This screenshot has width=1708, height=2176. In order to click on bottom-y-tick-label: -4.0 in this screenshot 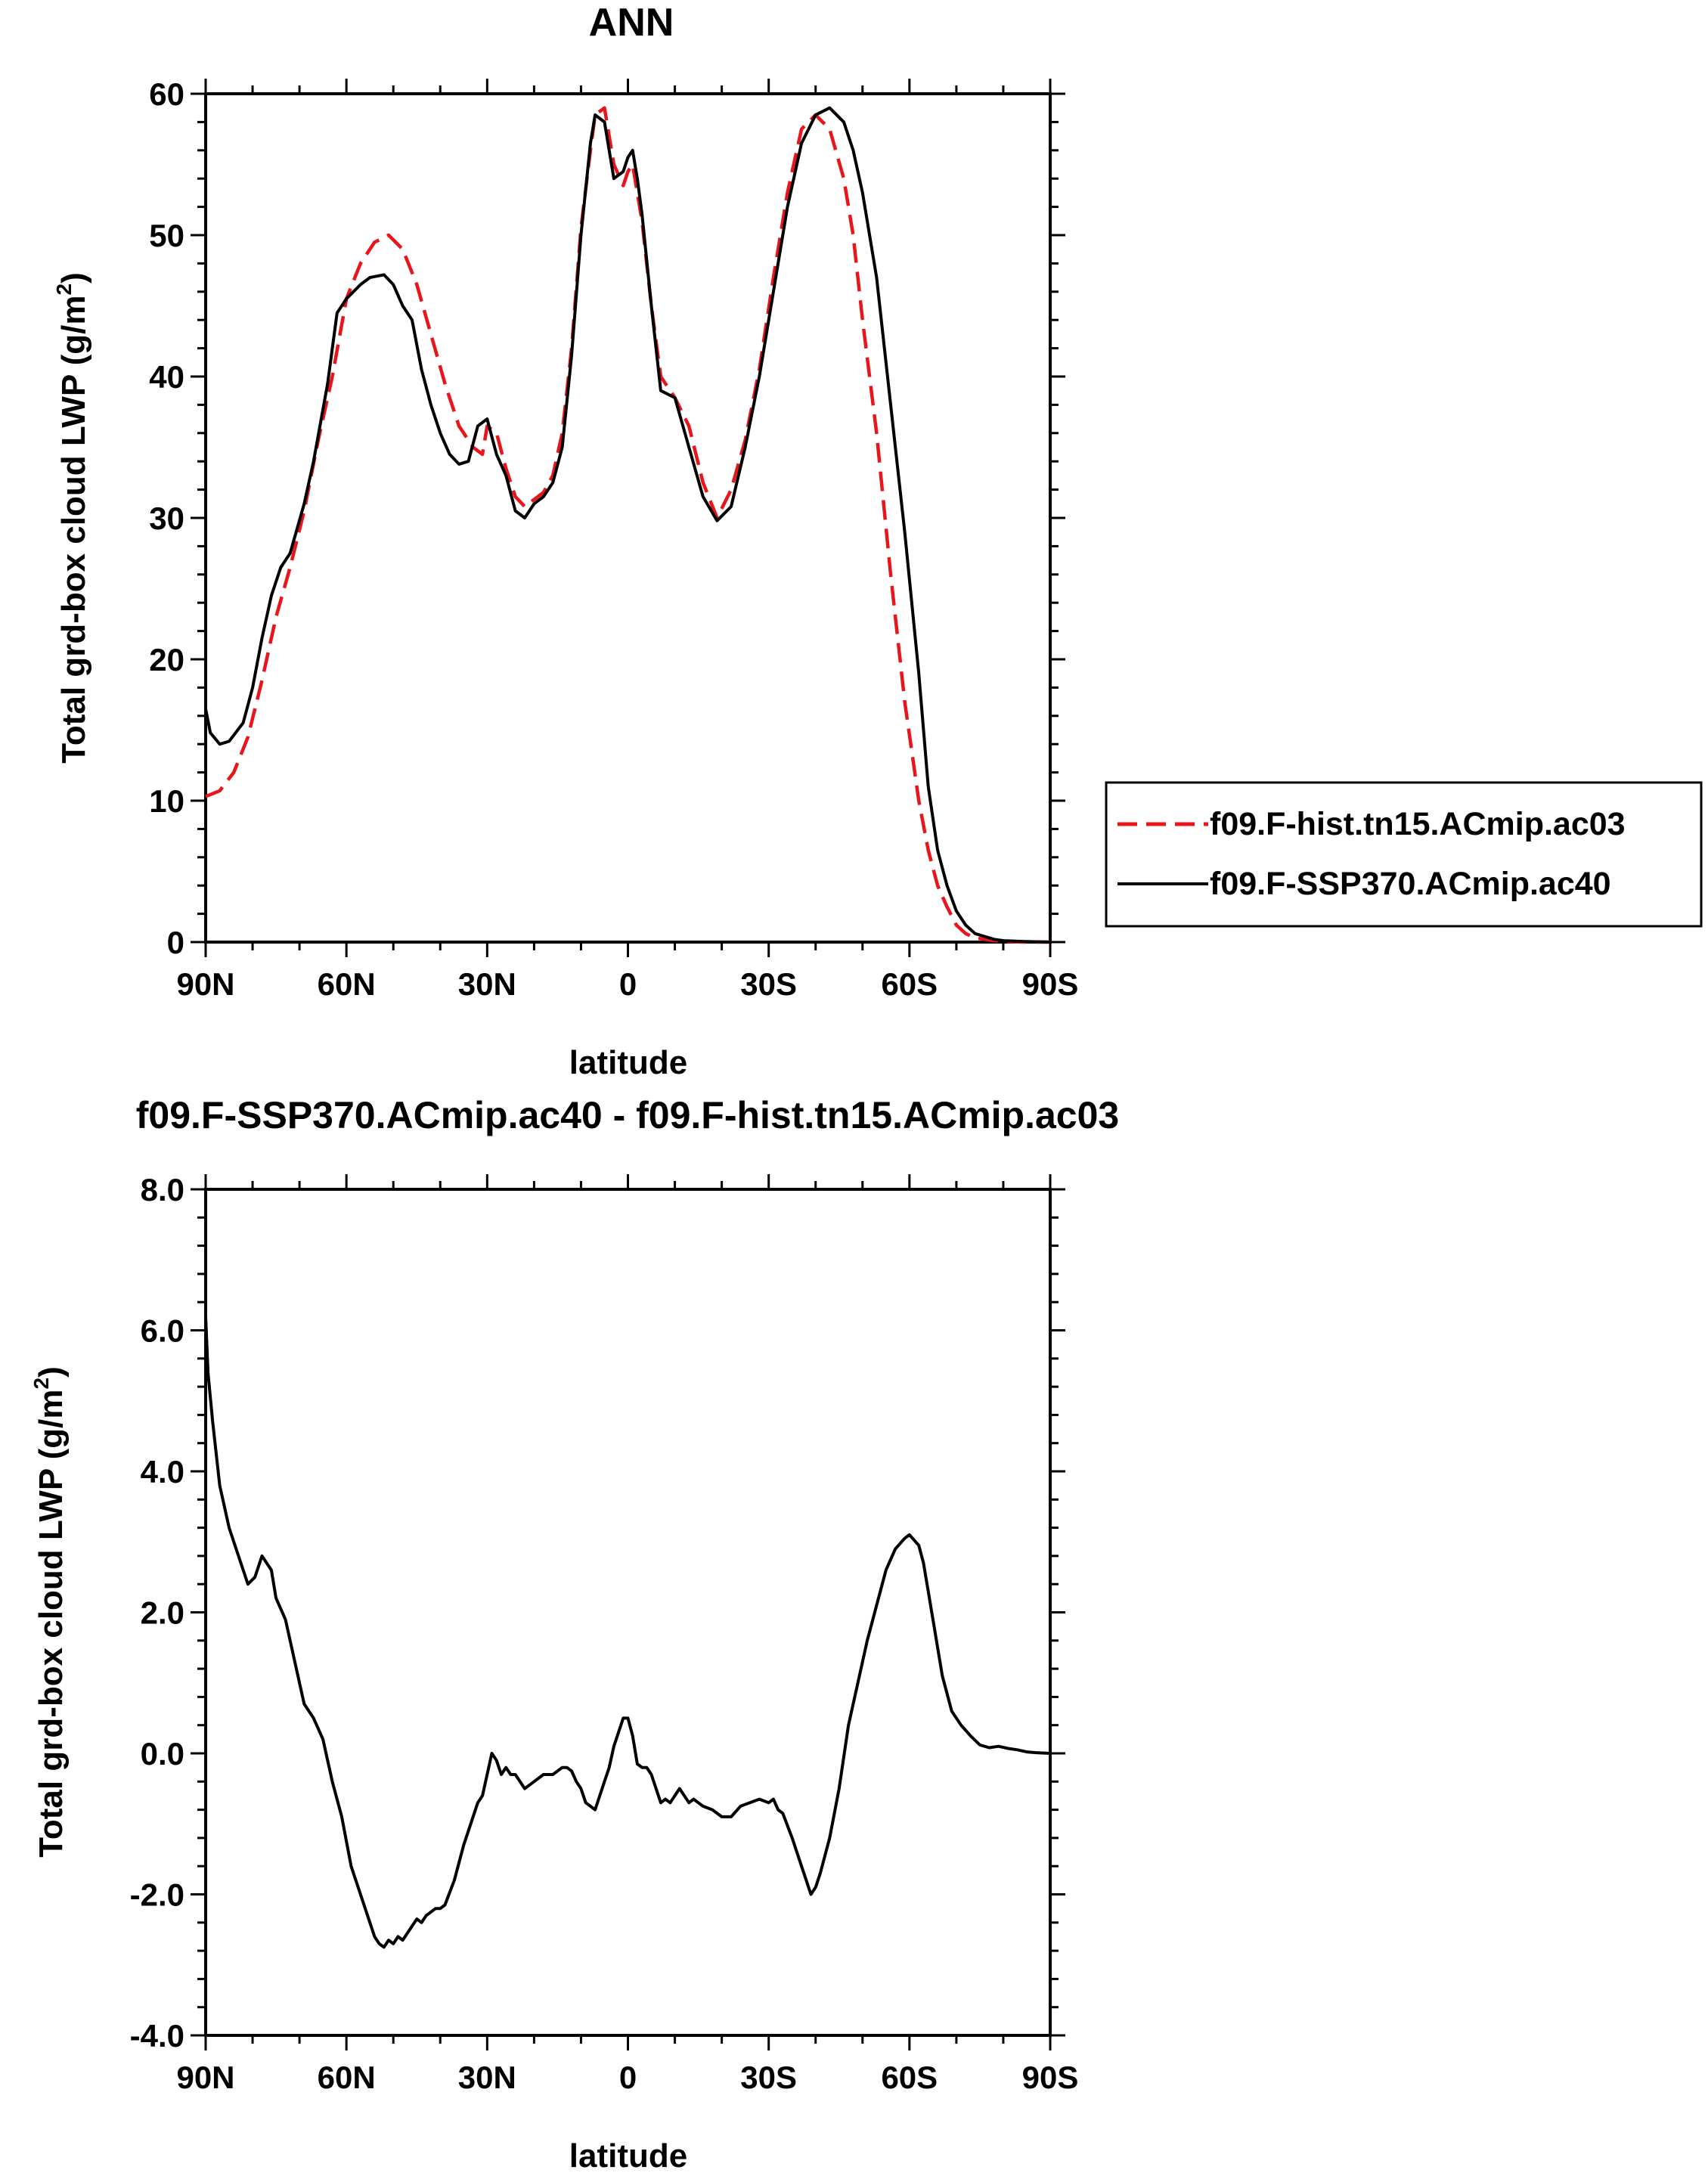, I will do `click(157, 2036)`.